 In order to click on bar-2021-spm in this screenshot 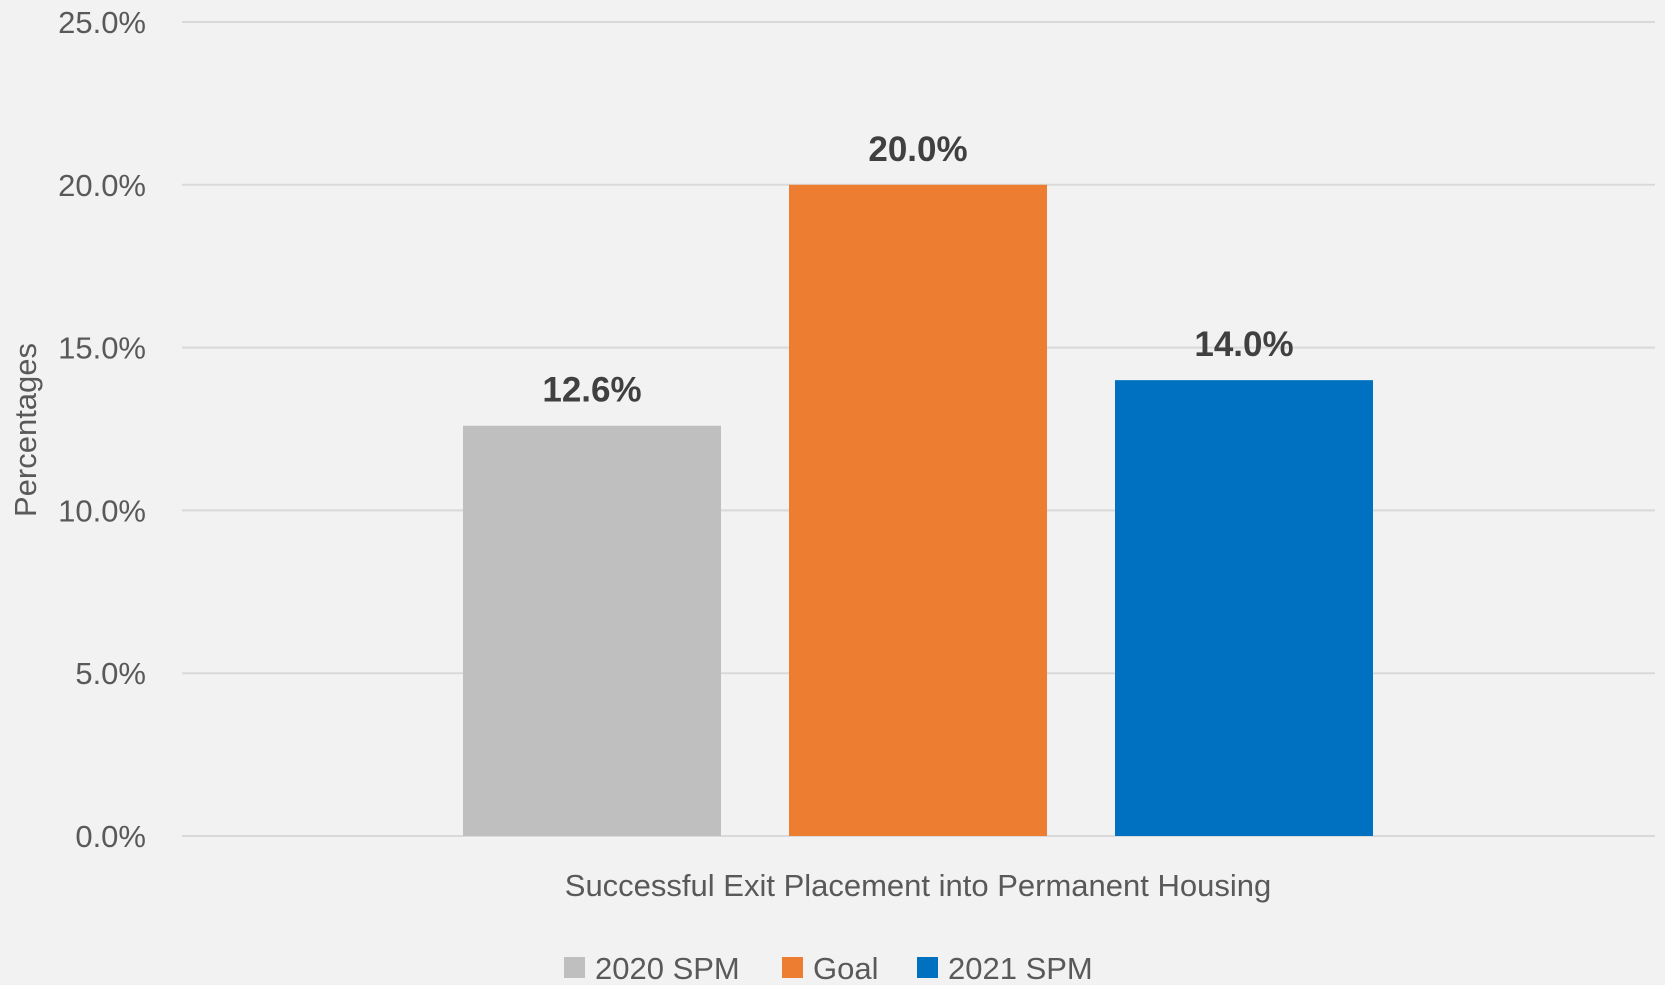, I will do `click(1244, 608)`.